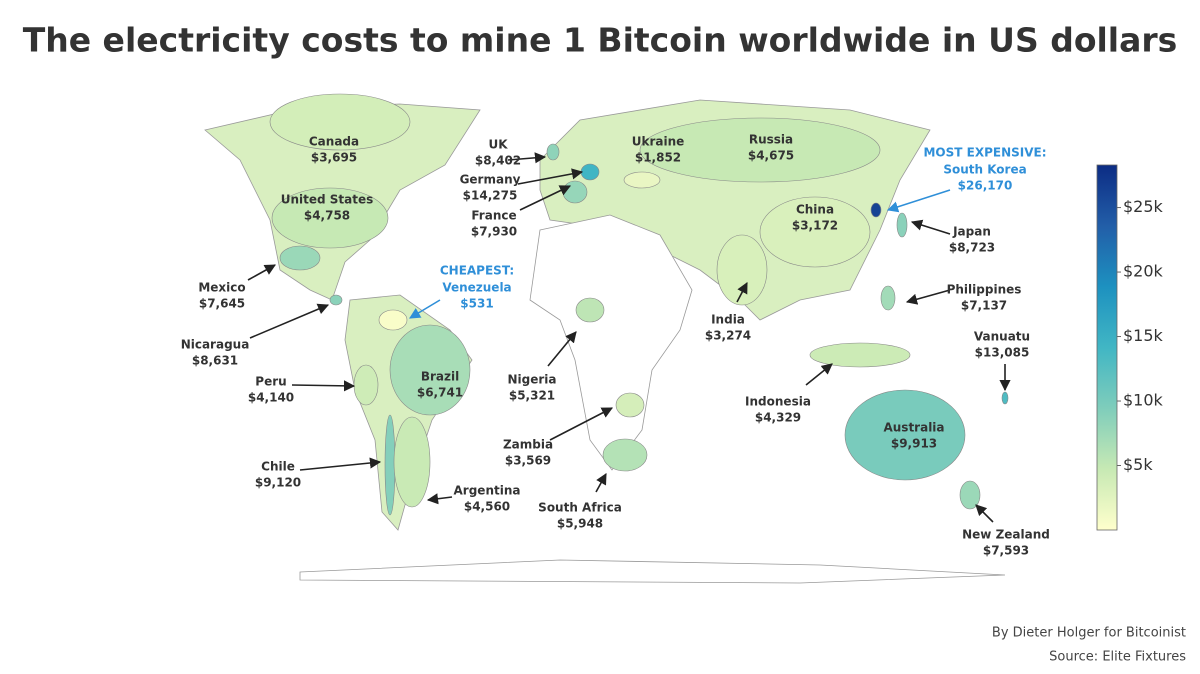 This screenshot has width=1200, height=674. What do you see at coordinates (1107, 347) in the screenshot?
I see `colorbar` at bounding box center [1107, 347].